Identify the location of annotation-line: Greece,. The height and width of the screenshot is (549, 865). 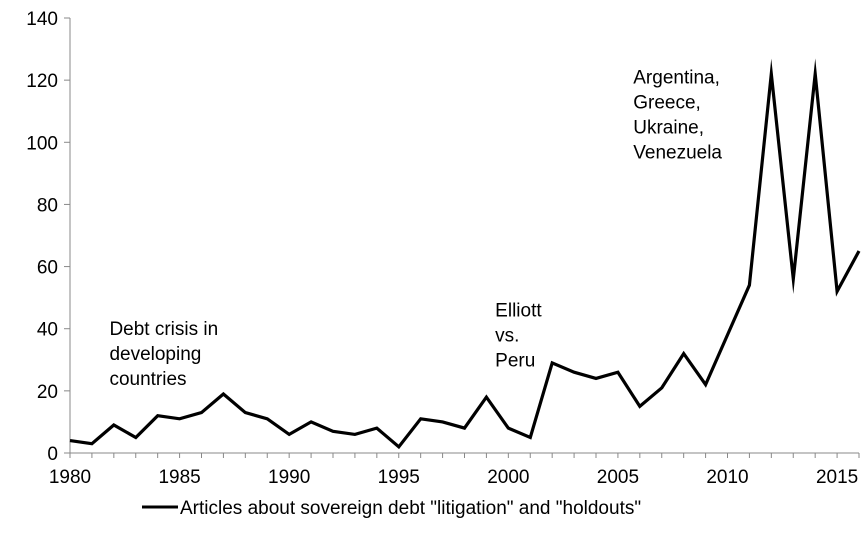
(667, 102).